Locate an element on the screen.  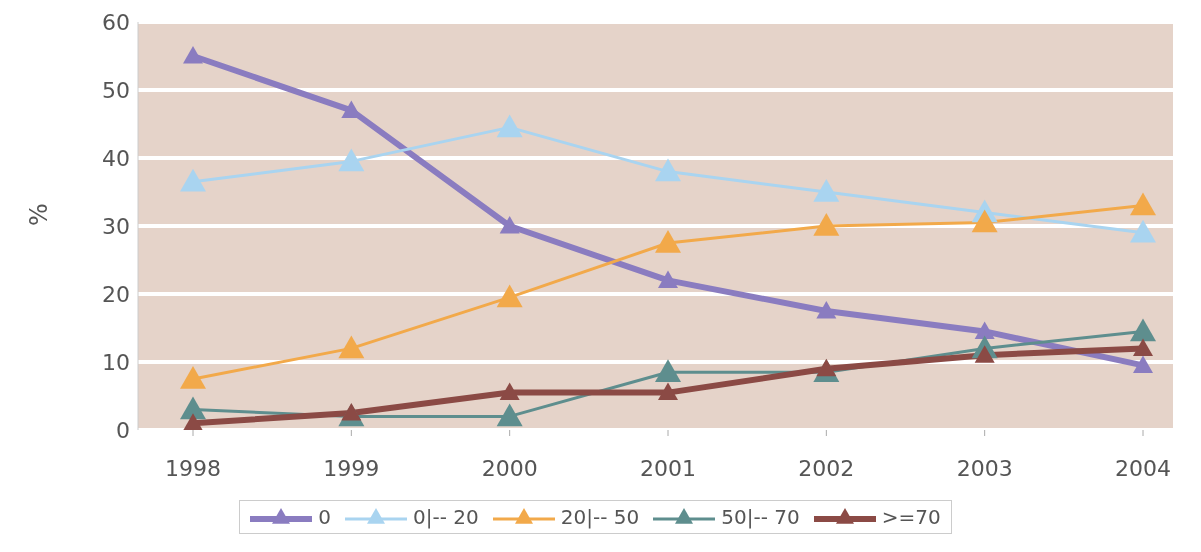
x-tick-label: 2002 is located at coordinates (826, 468).